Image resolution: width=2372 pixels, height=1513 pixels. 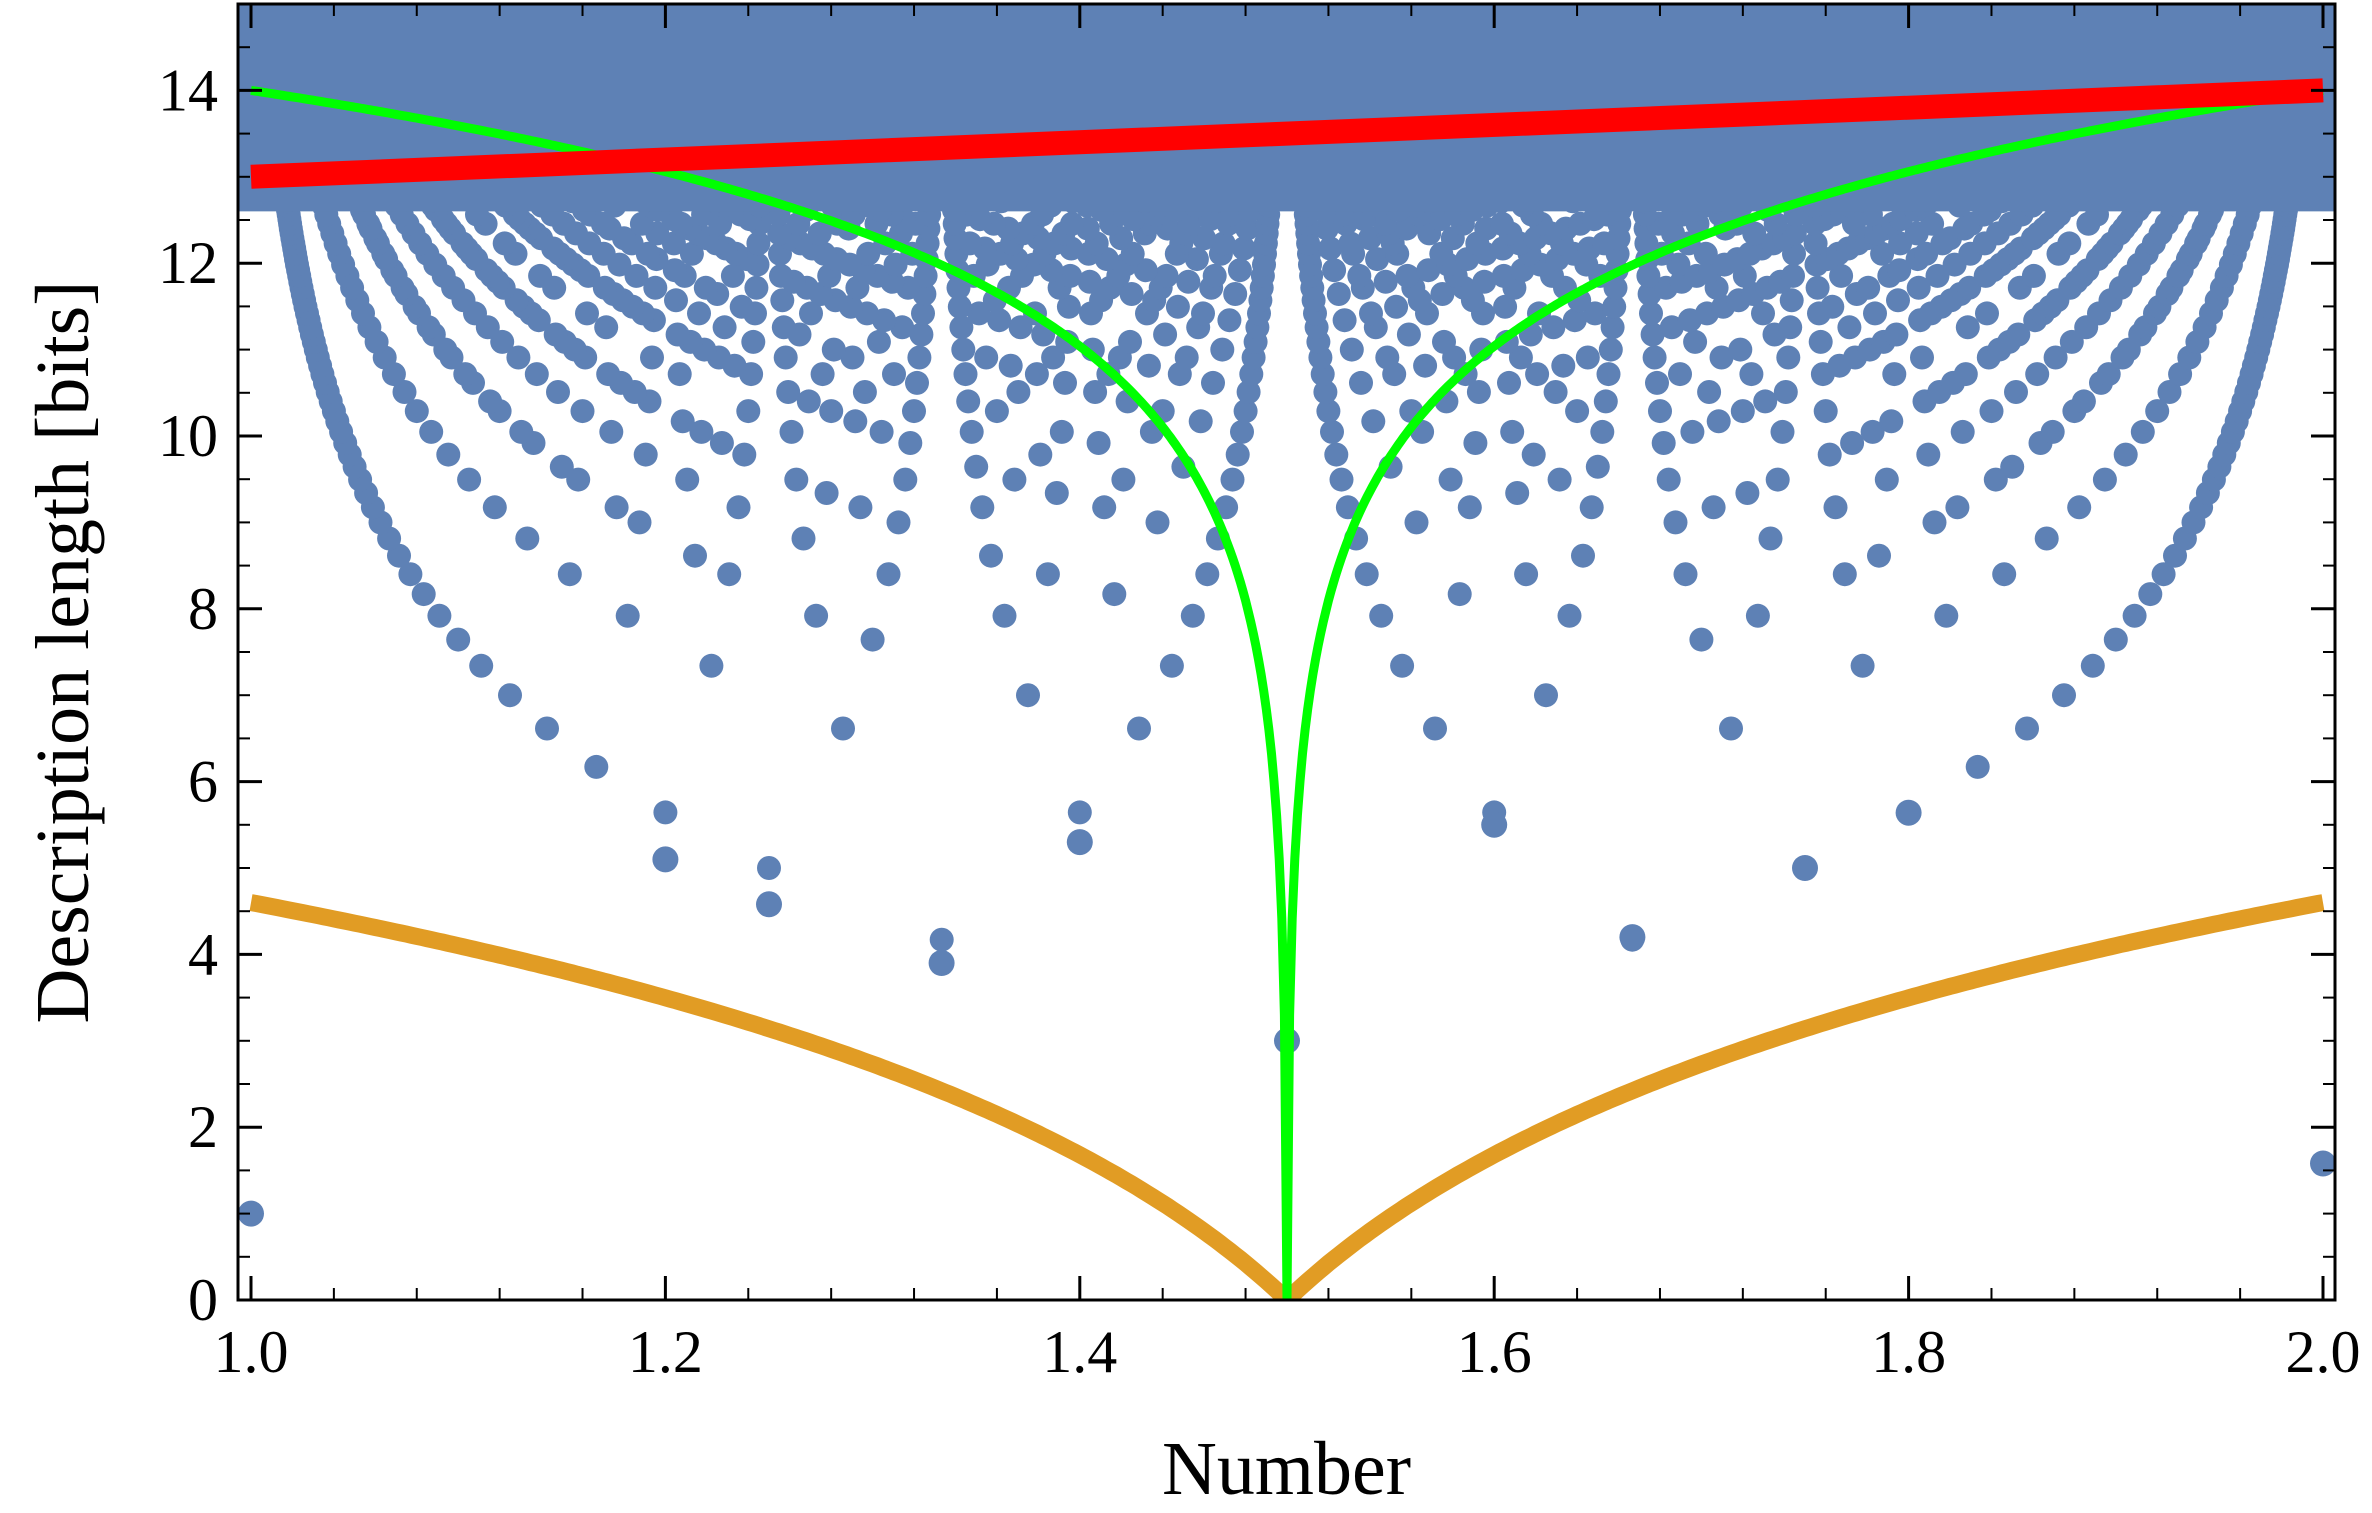 I want to click on x-tick-label: 1.6, so click(x=1494, y=1352).